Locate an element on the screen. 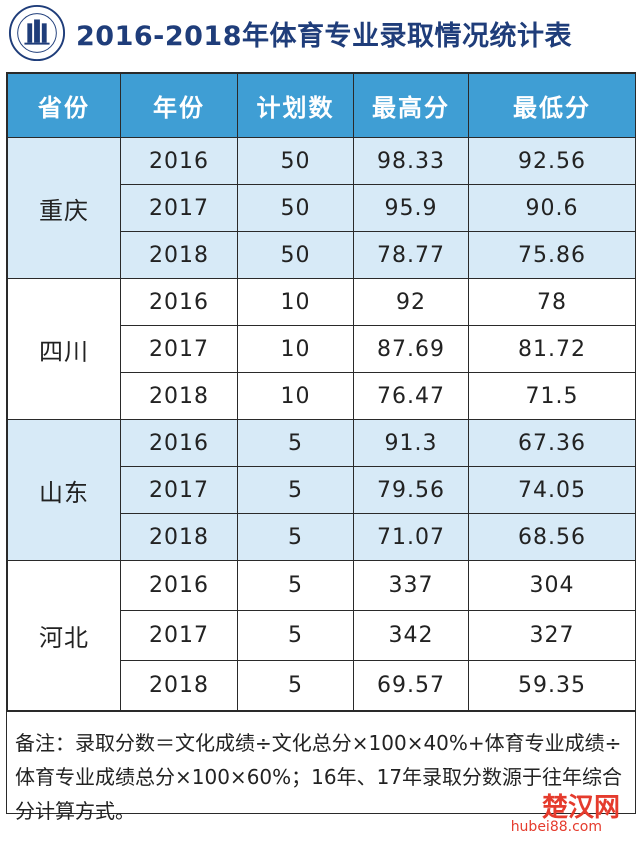 Image resolution: width=640 pixels, height=841 pixels. min-score-cell: 90.6 is located at coordinates (552, 208).